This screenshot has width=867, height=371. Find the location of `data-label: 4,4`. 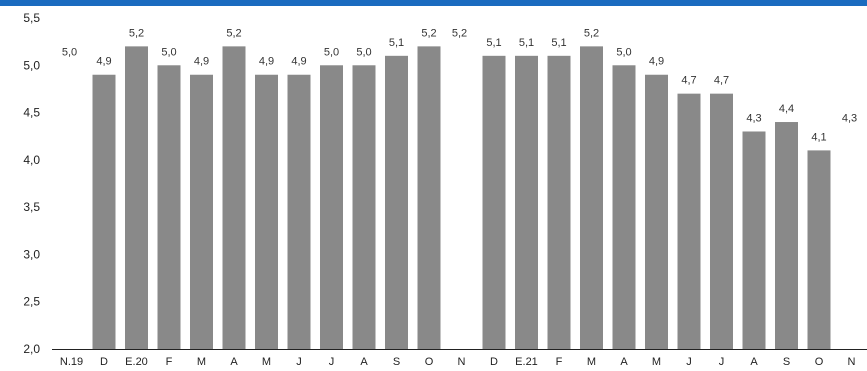

data-label: 4,4 is located at coordinates (786, 109).